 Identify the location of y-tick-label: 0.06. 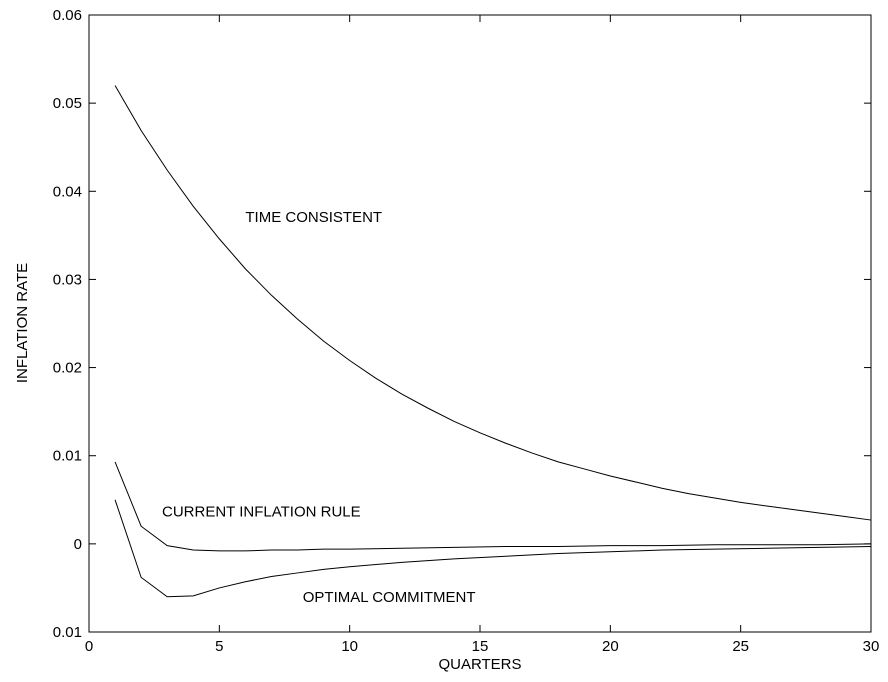
(67, 15).